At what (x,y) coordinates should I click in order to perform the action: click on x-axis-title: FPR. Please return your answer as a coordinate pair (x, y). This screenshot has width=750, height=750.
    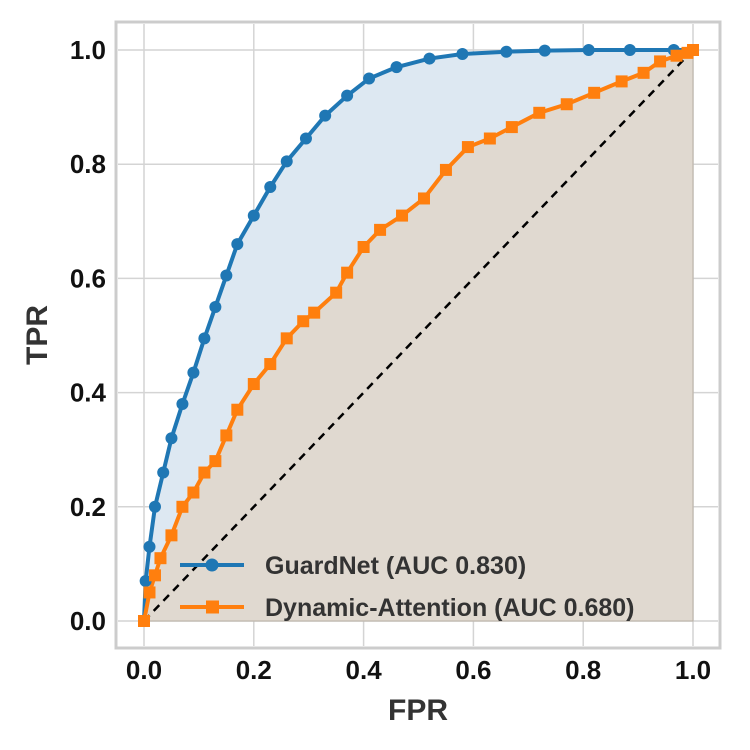
    Looking at the image, I should click on (418, 710).